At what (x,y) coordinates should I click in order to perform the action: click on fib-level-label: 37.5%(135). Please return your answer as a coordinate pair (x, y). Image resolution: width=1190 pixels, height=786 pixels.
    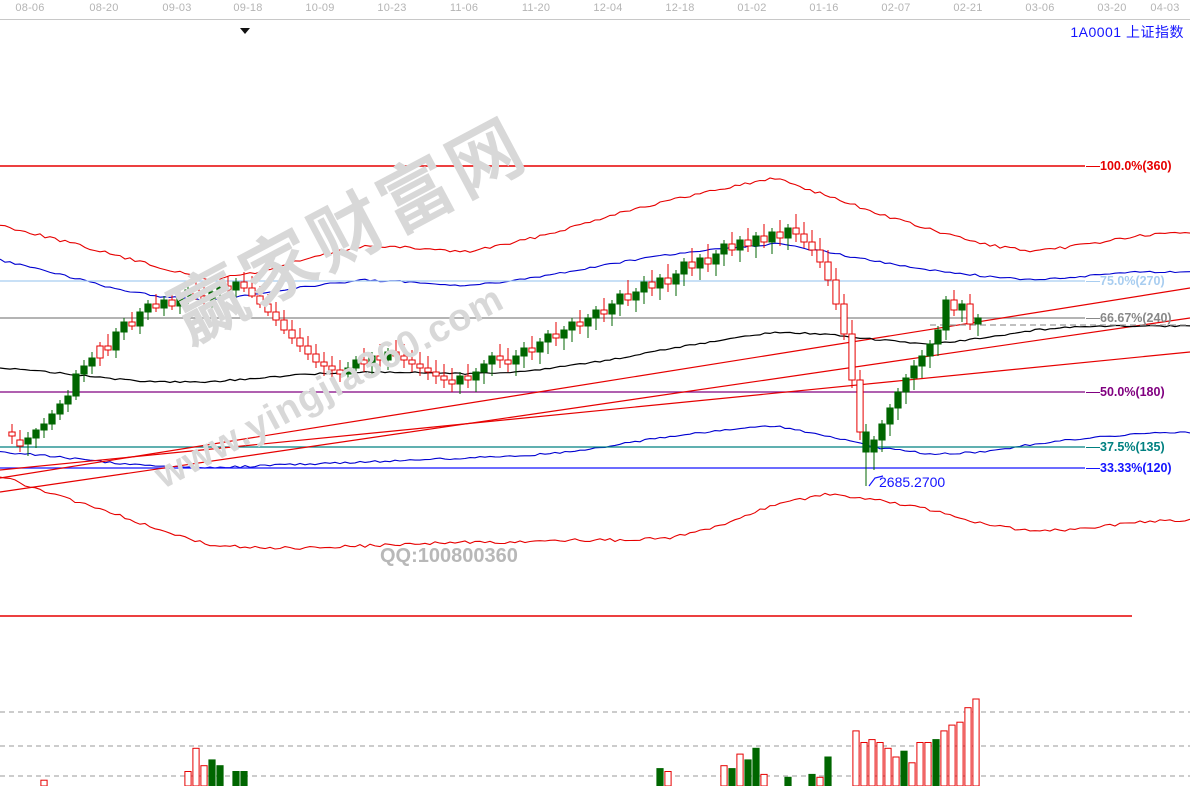
    Looking at the image, I should click on (1132, 447).